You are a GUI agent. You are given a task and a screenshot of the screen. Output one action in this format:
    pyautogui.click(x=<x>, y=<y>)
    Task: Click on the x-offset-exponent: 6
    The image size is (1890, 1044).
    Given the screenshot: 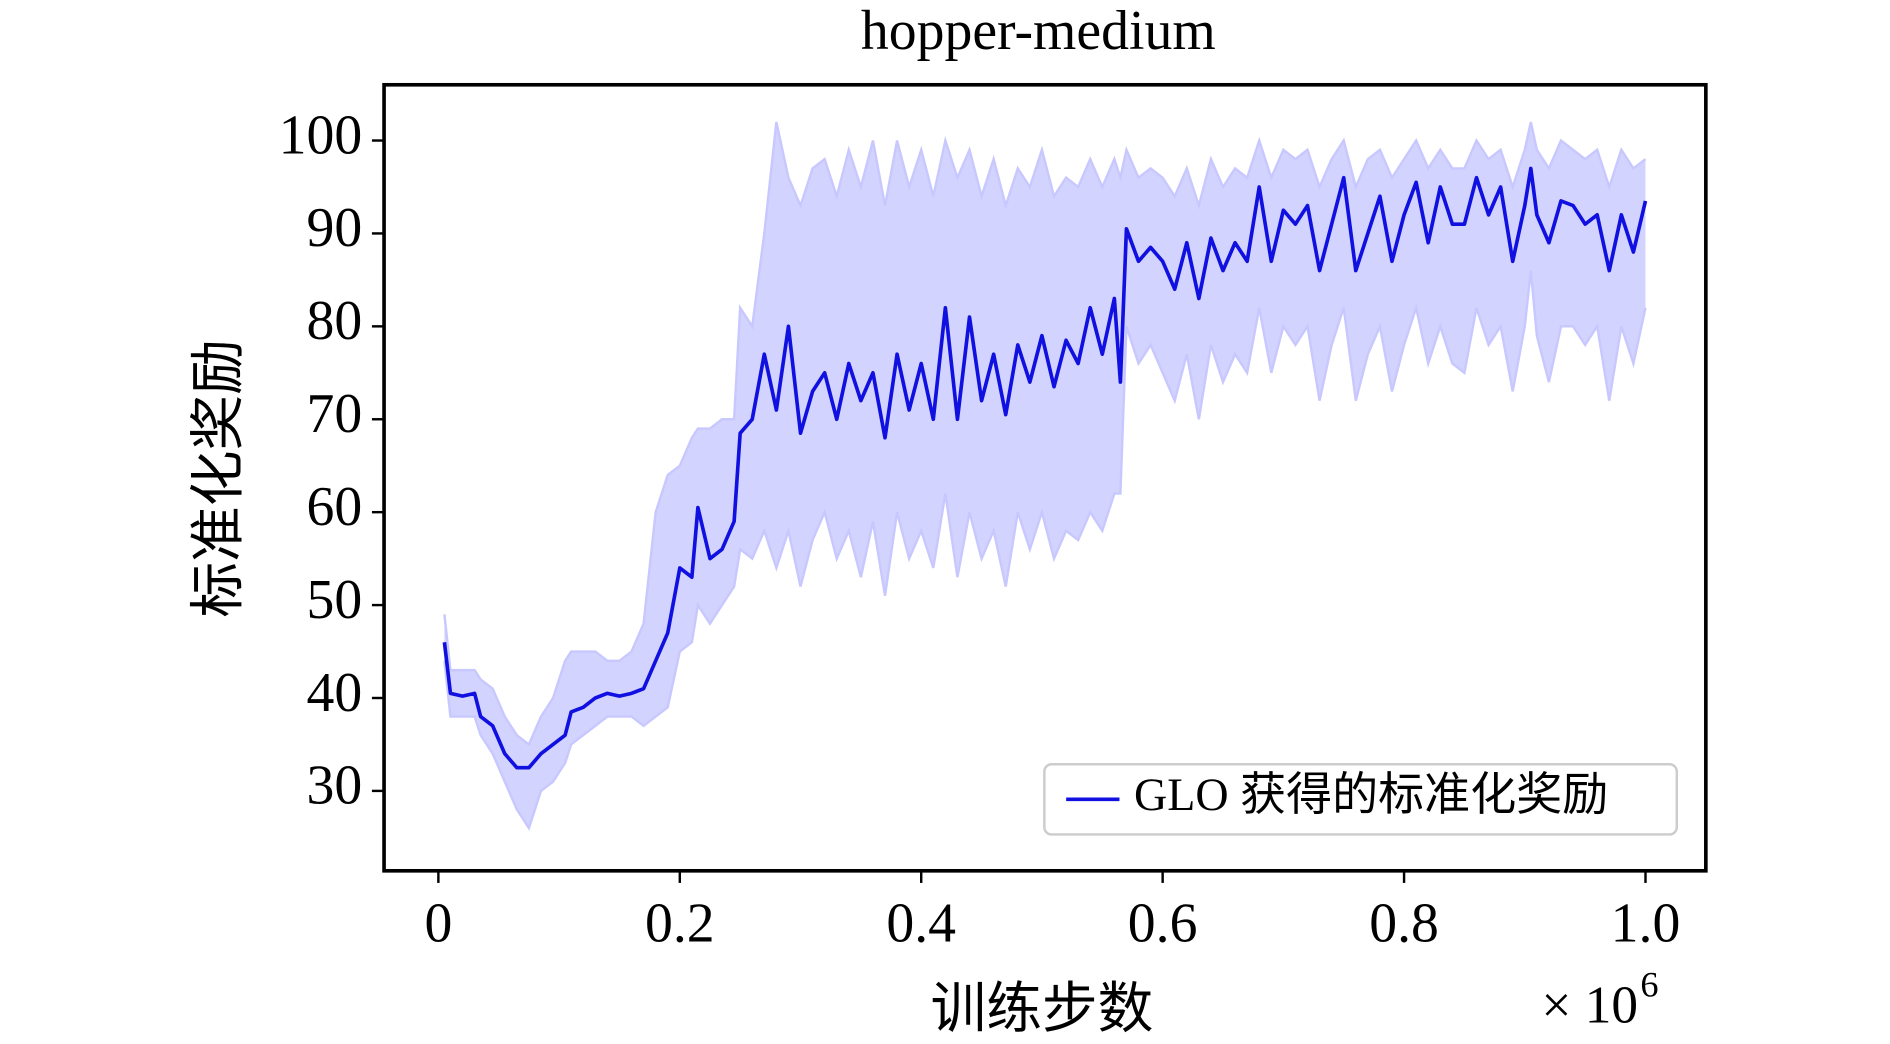 What is the action you would take?
    pyautogui.click(x=1649, y=985)
    